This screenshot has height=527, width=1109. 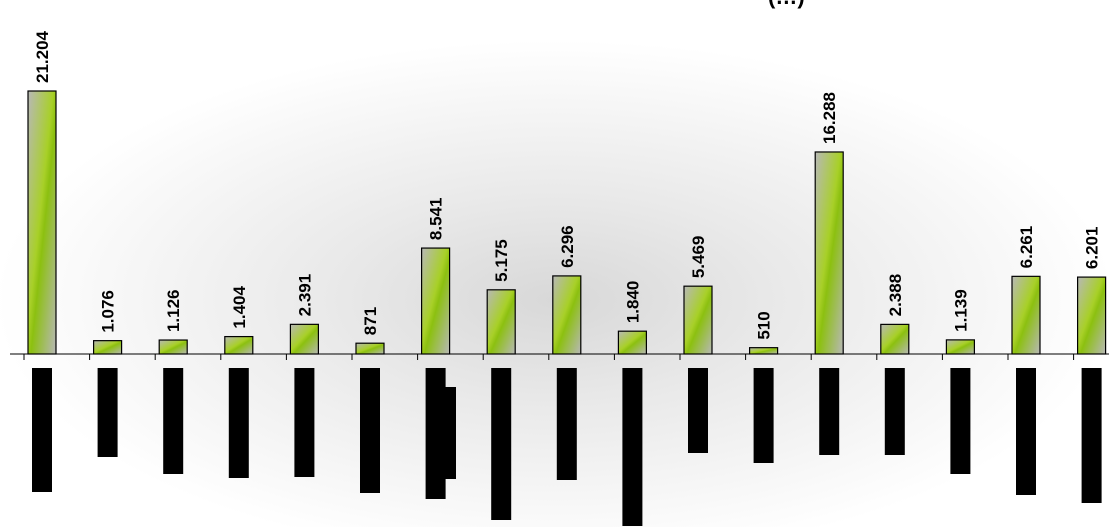 I want to click on value-label-7: 5.175, so click(x=501, y=260).